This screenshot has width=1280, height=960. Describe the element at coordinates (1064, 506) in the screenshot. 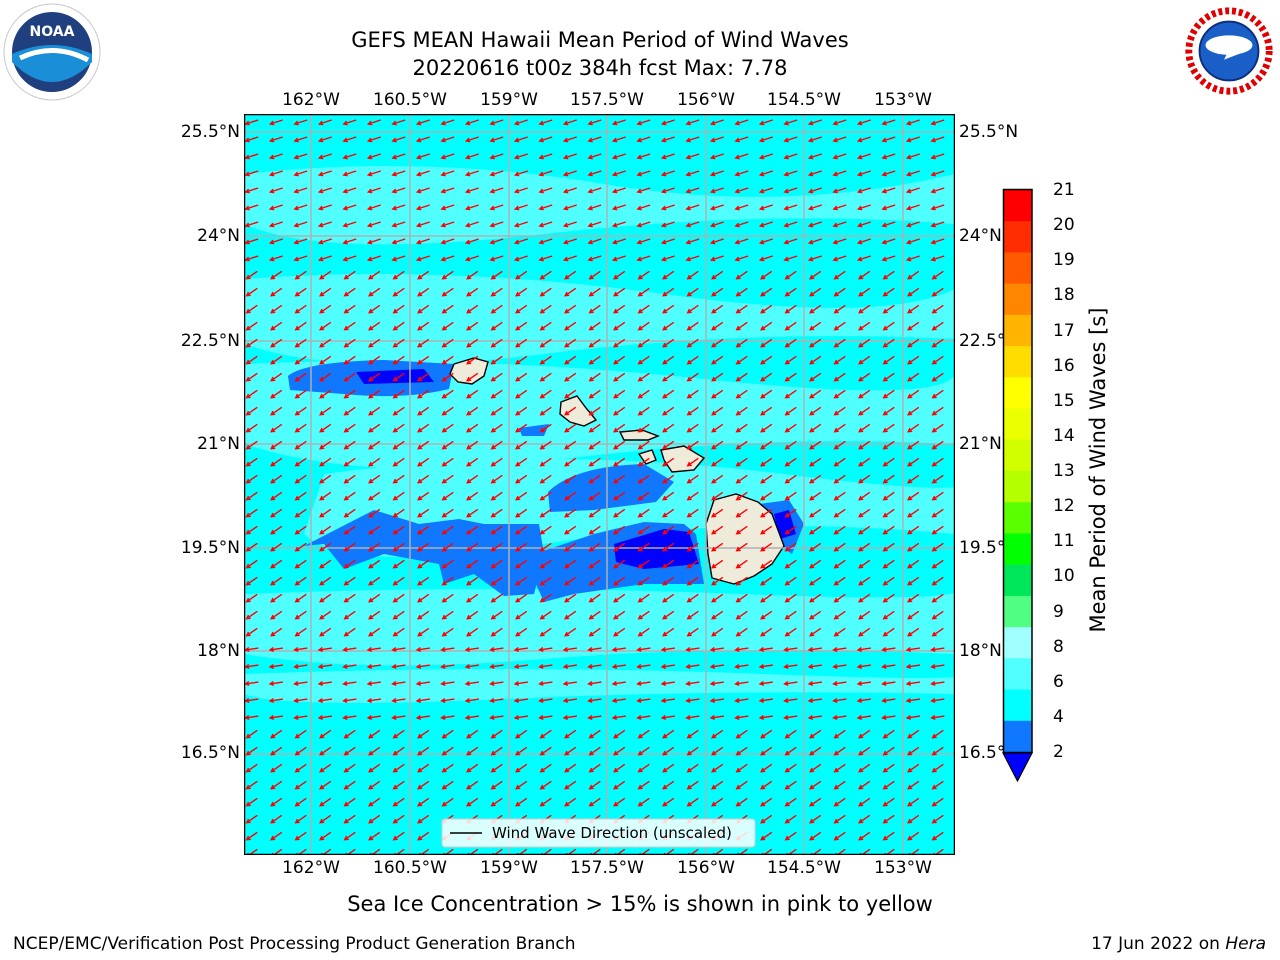

I see `colorbar-tick-label: 12` at that location.